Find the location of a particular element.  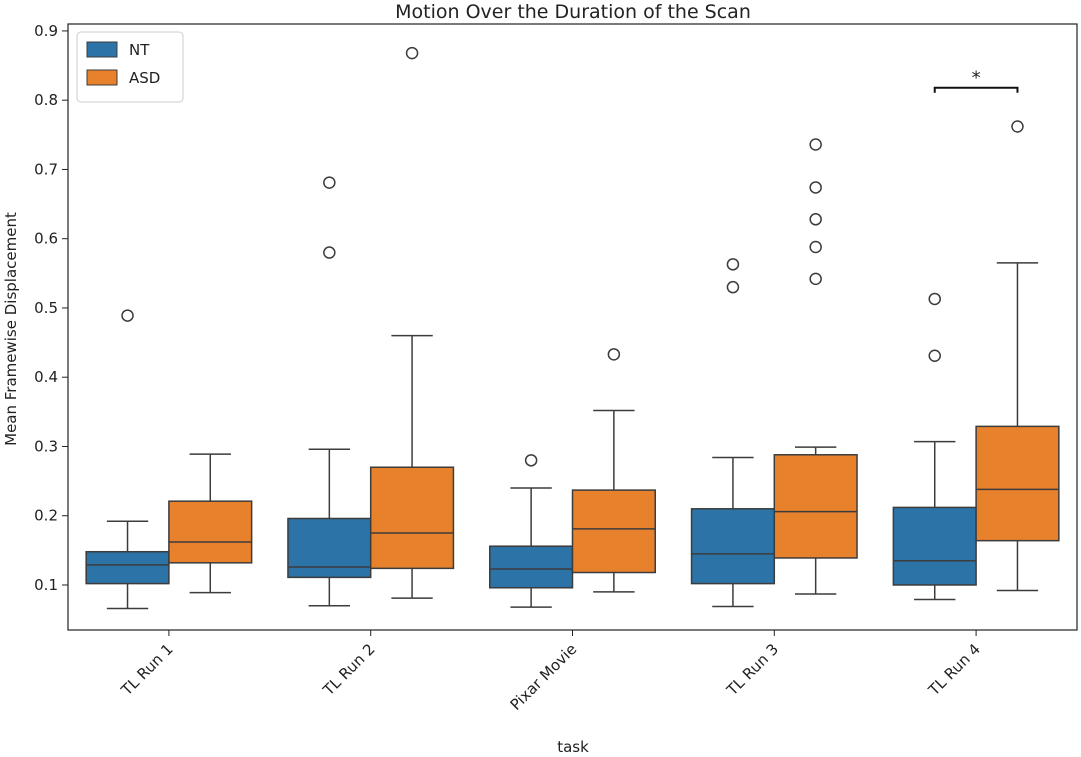

legend: NT ASD is located at coordinates (130, 67).